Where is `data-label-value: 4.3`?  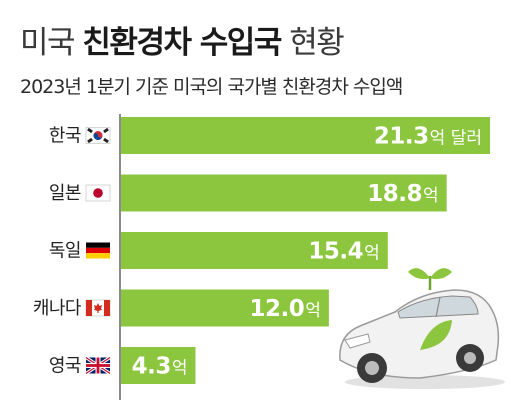
data-label-value: 4.3 is located at coordinates (151, 367).